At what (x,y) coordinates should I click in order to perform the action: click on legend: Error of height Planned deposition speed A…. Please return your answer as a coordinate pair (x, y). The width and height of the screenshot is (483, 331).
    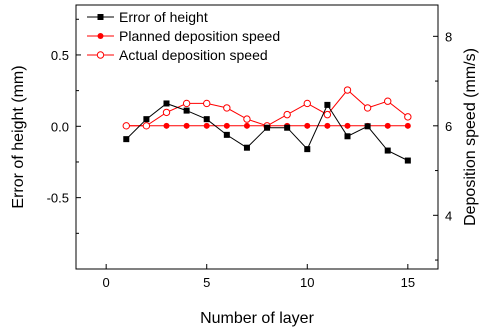
    Looking at the image, I should click on (183, 36).